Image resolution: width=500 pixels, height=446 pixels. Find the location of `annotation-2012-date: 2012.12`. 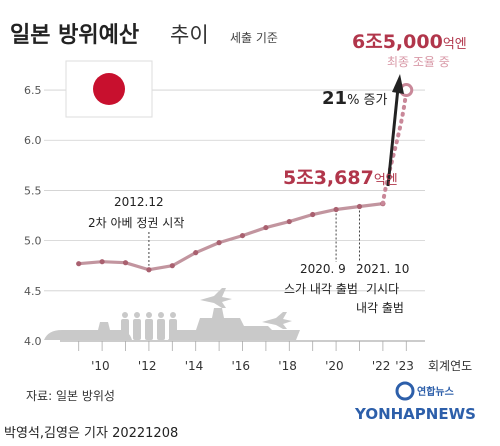

annotation-2012-date: 2012.12 is located at coordinates (139, 202).